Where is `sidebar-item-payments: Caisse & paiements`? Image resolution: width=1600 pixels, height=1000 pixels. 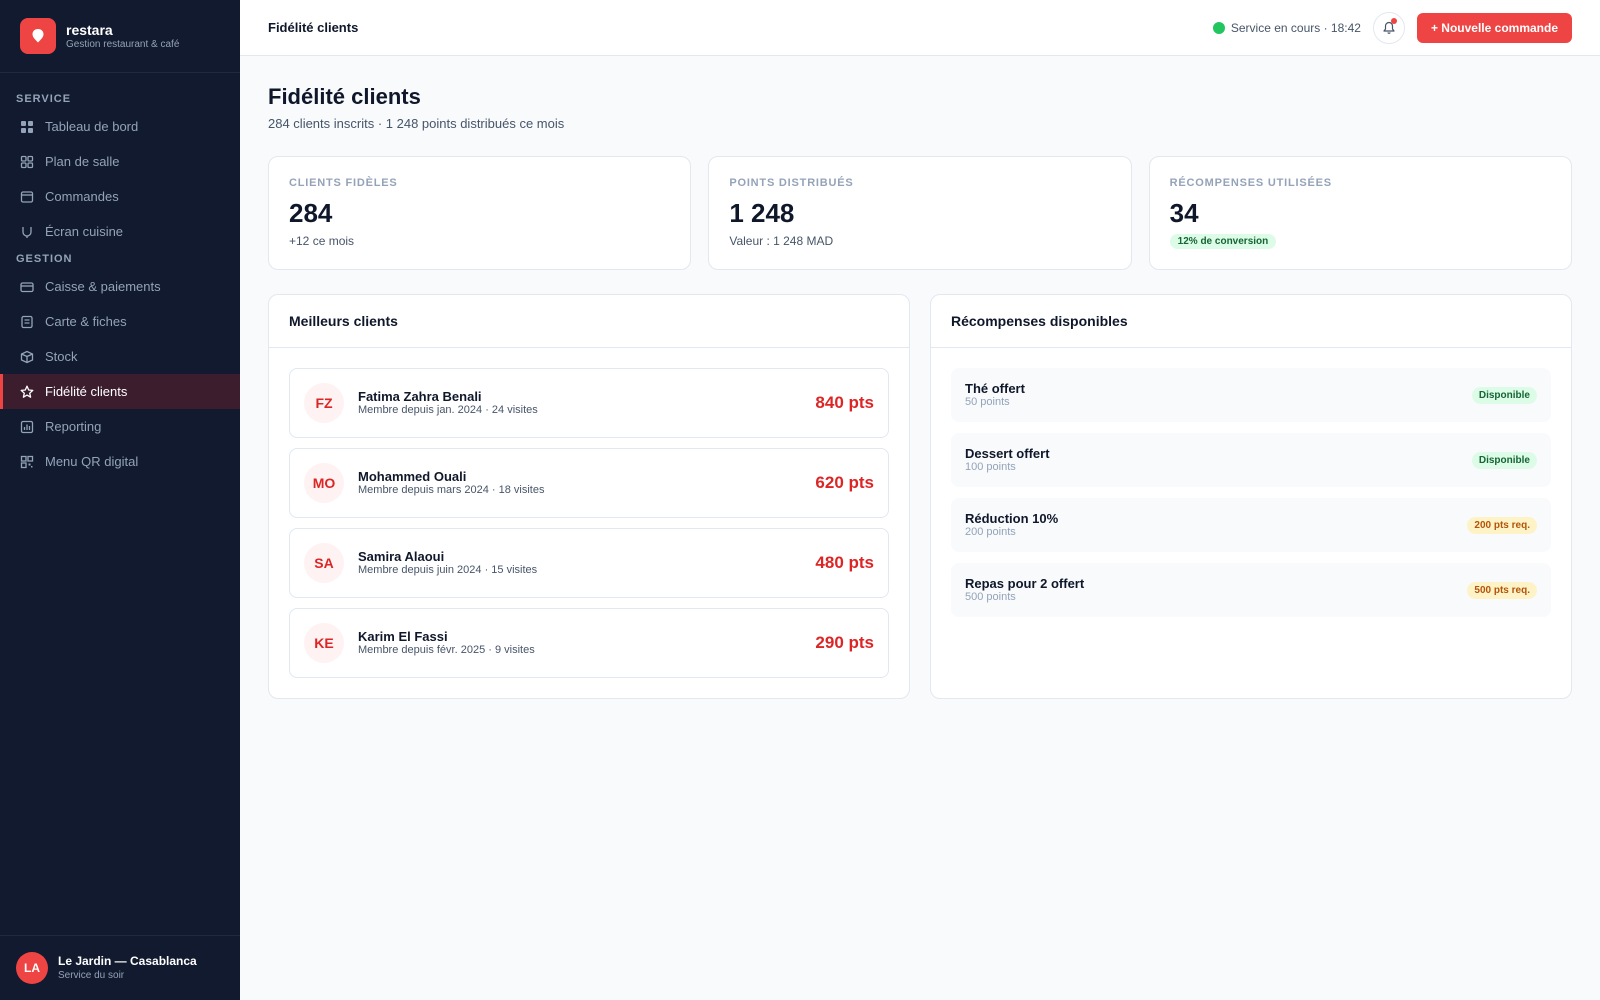 sidebar-item-payments: Caisse & paiements is located at coordinates (120, 286).